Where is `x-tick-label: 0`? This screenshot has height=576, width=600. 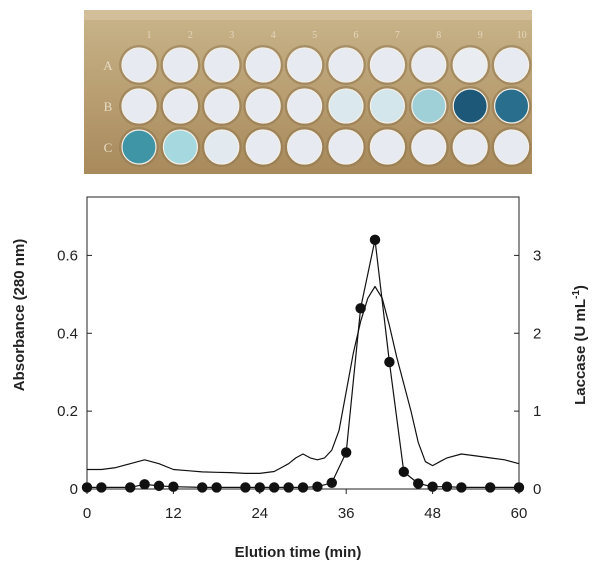 x-tick-label: 0 is located at coordinates (87, 513).